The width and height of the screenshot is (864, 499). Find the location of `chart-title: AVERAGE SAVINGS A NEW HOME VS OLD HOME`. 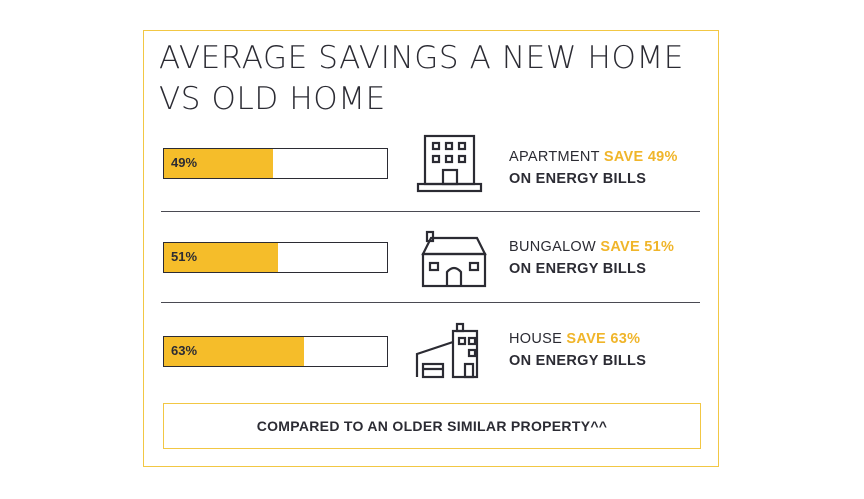

chart-title: AVERAGE SAVINGS A NEW HOME VS OLD HOME is located at coordinates (439, 79).